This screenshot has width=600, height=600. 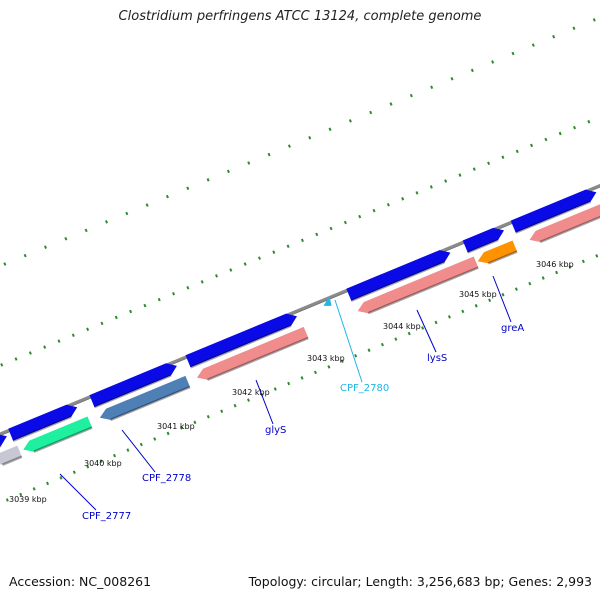 What do you see at coordinates (502, 257) in the screenshot?
I see `reverse-cds-grea-rim` at bounding box center [502, 257].